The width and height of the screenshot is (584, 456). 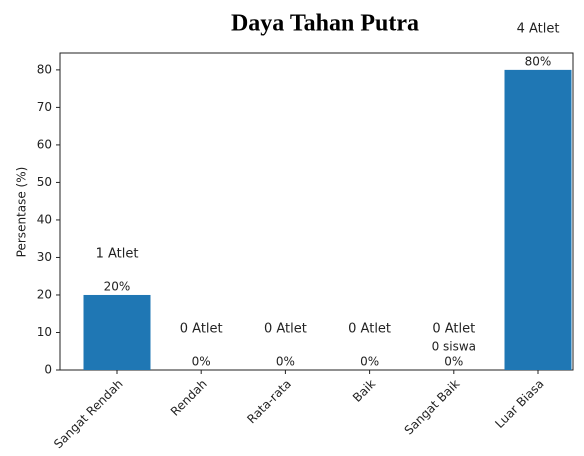 What do you see at coordinates (325, 24) in the screenshot?
I see `chart-title: Daya Tahan Putra` at bounding box center [325, 24].